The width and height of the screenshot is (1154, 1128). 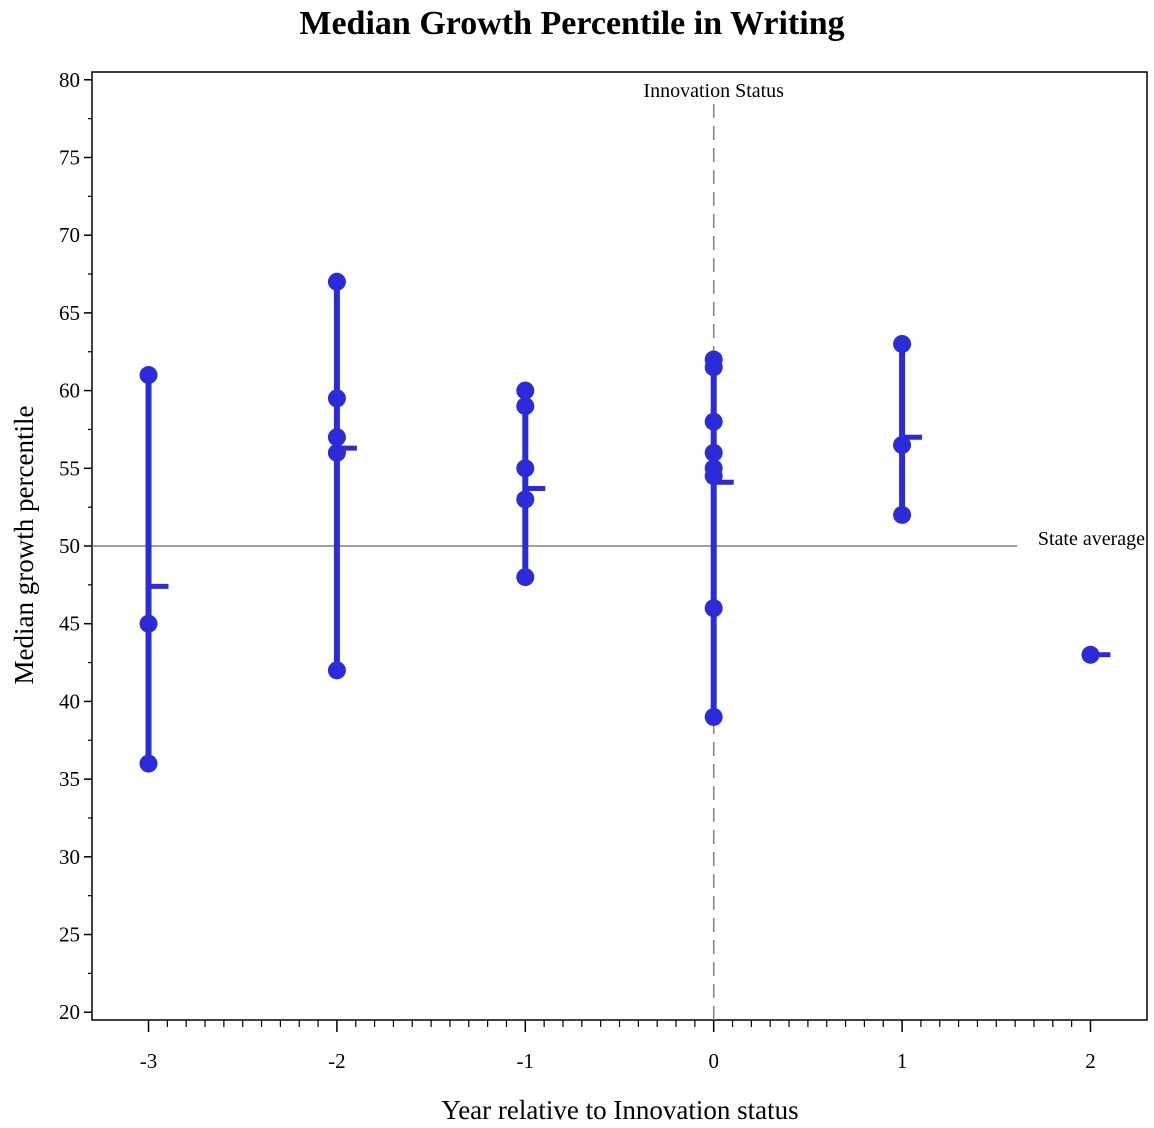 What do you see at coordinates (69, 857) in the screenshot?
I see `y-tick-label: 30` at bounding box center [69, 857].